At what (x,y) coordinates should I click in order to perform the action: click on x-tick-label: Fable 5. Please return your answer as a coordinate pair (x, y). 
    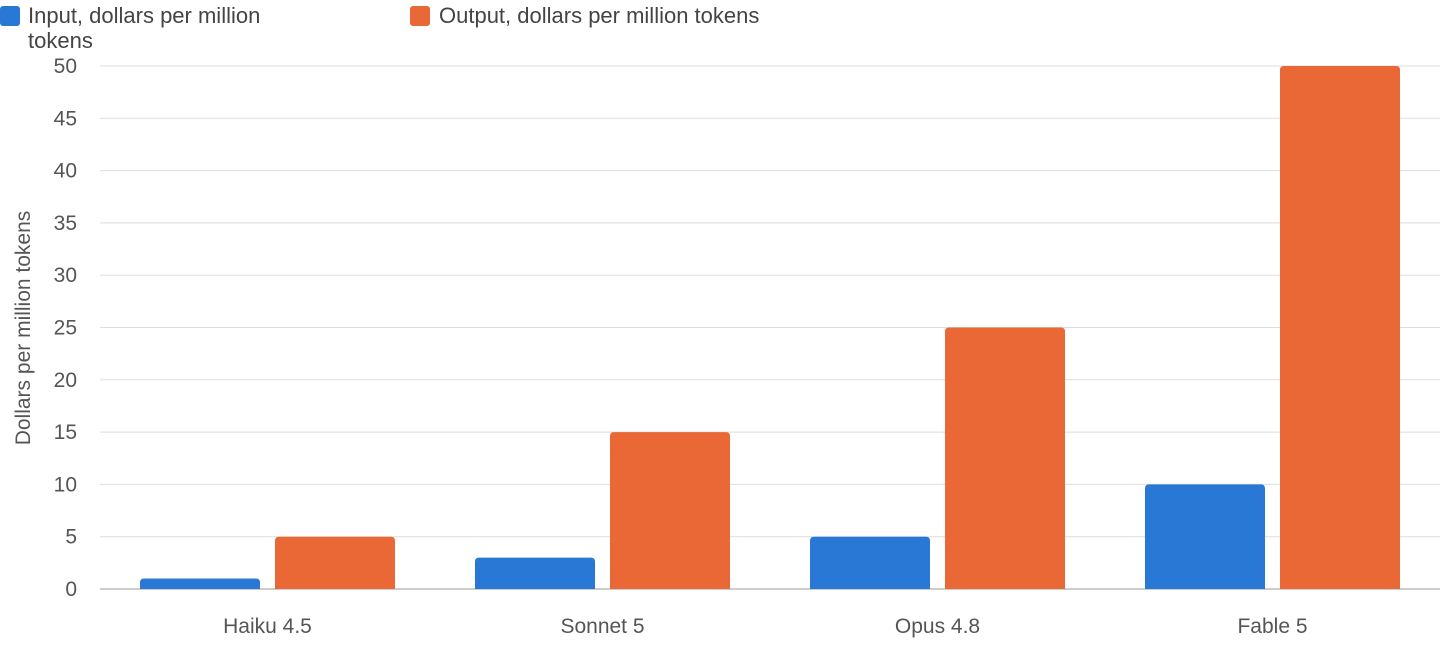
    Looking at the image, I should click on (1272, 626).